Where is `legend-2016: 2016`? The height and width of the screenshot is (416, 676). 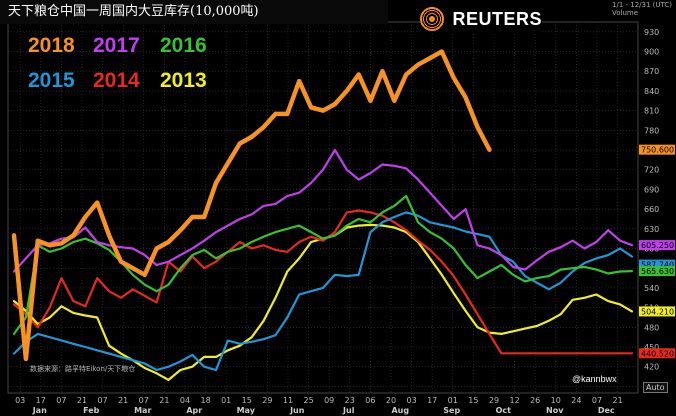
legend-2016: 2016 is located at coordinates (183, 46).